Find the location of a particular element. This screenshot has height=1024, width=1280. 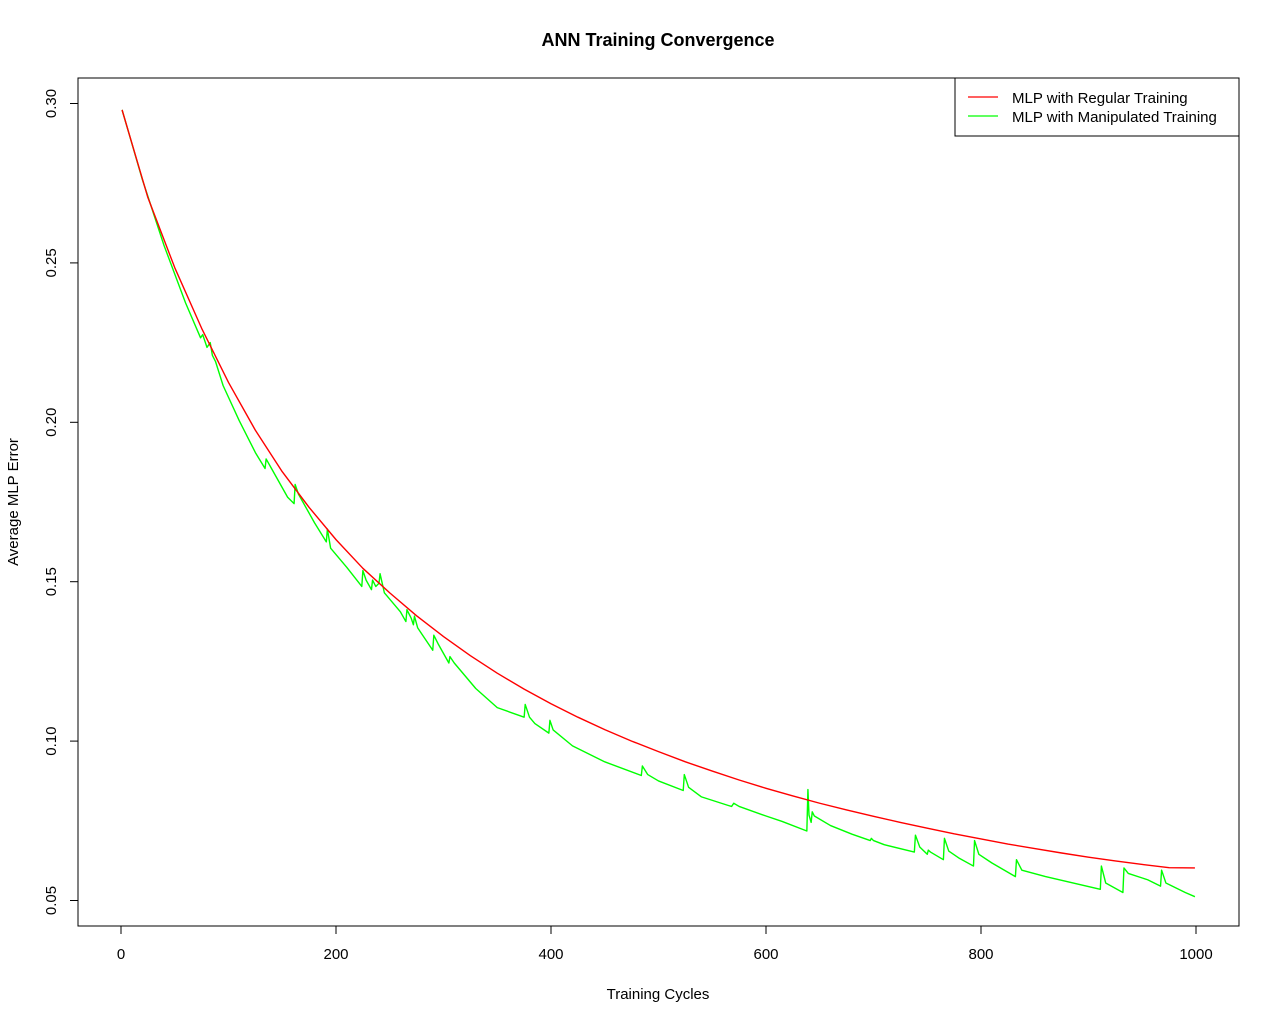

y-axis-label: Average MLP Error is located at coordinates (13, 502).